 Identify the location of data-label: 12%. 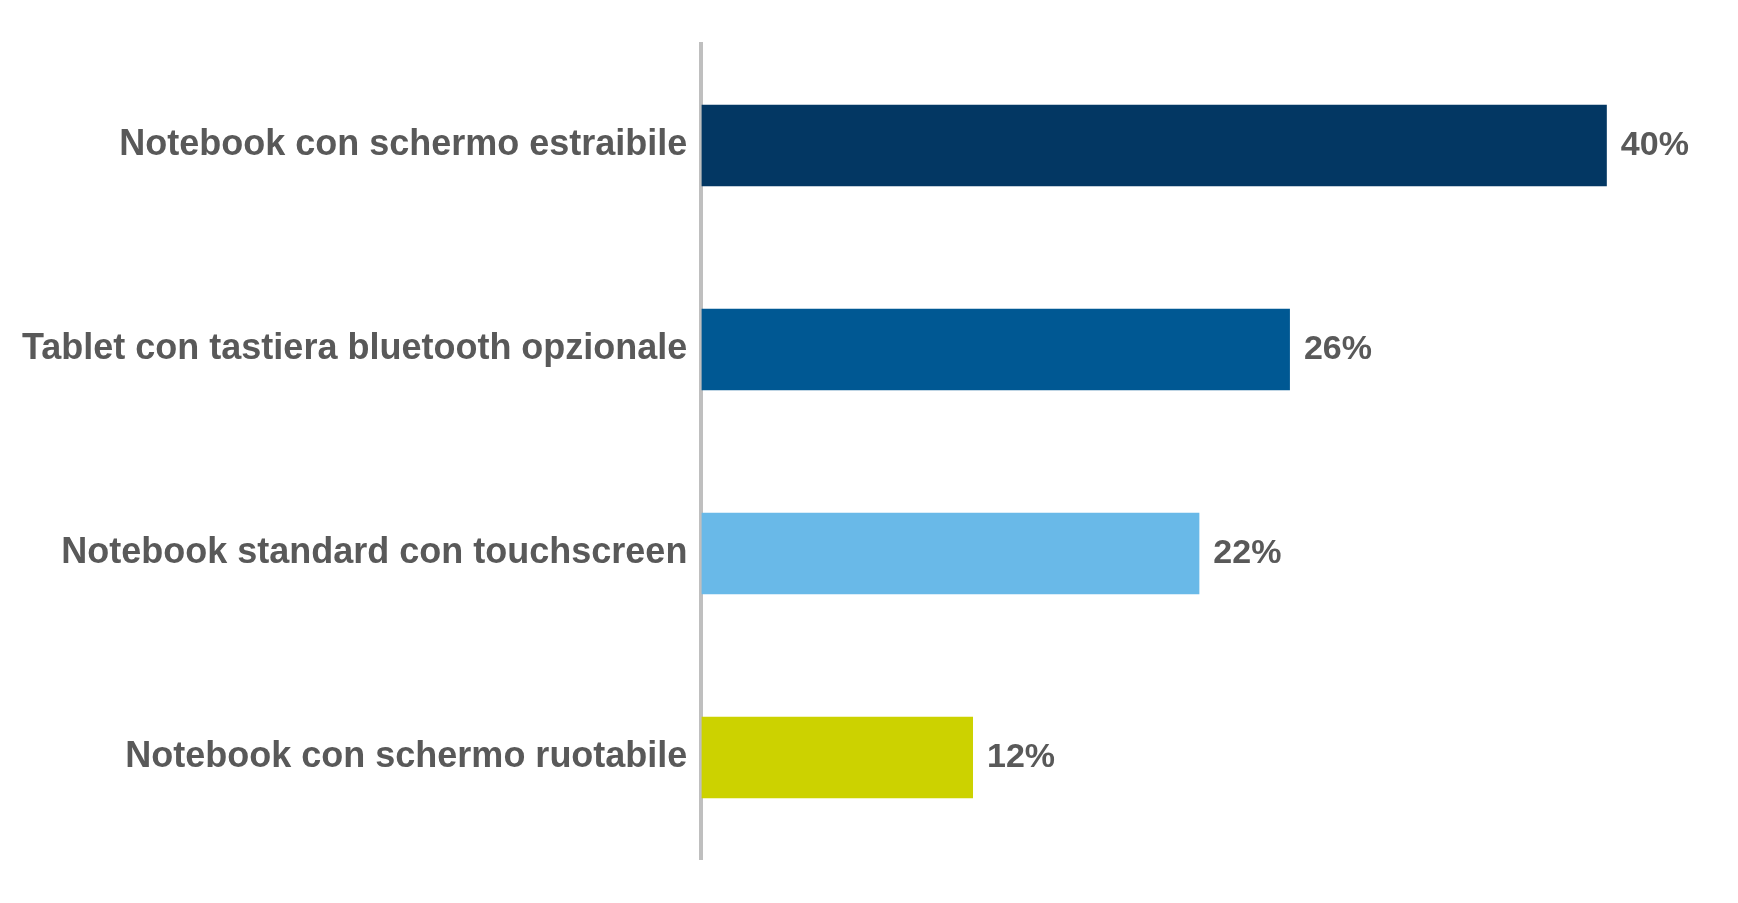
(1021, 754).